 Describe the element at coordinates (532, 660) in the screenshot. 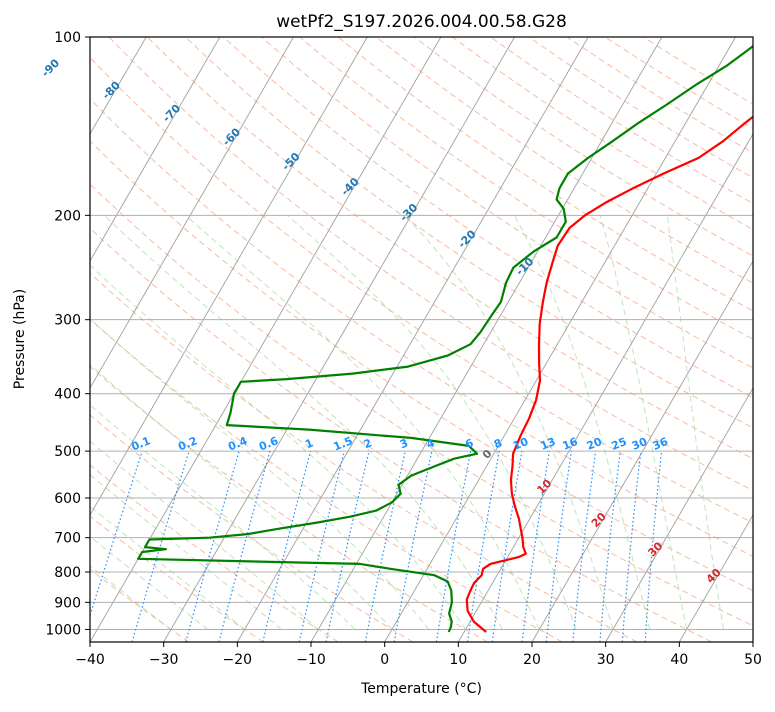

I see `x-tick-label: 20` at that location.